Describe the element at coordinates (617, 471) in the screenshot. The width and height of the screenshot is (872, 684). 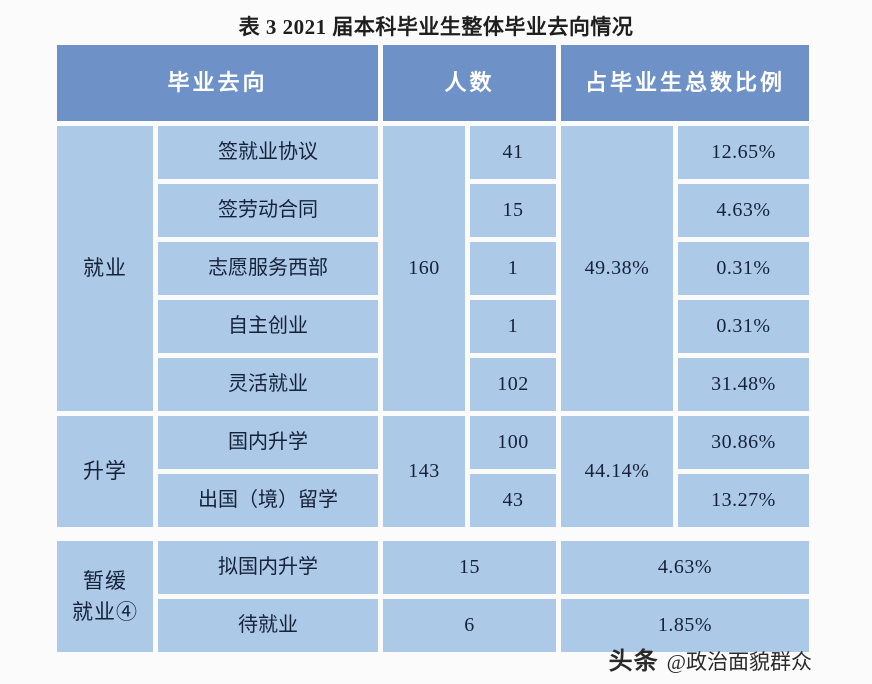
I see `group-total-ratio: 44.14%` at that location.